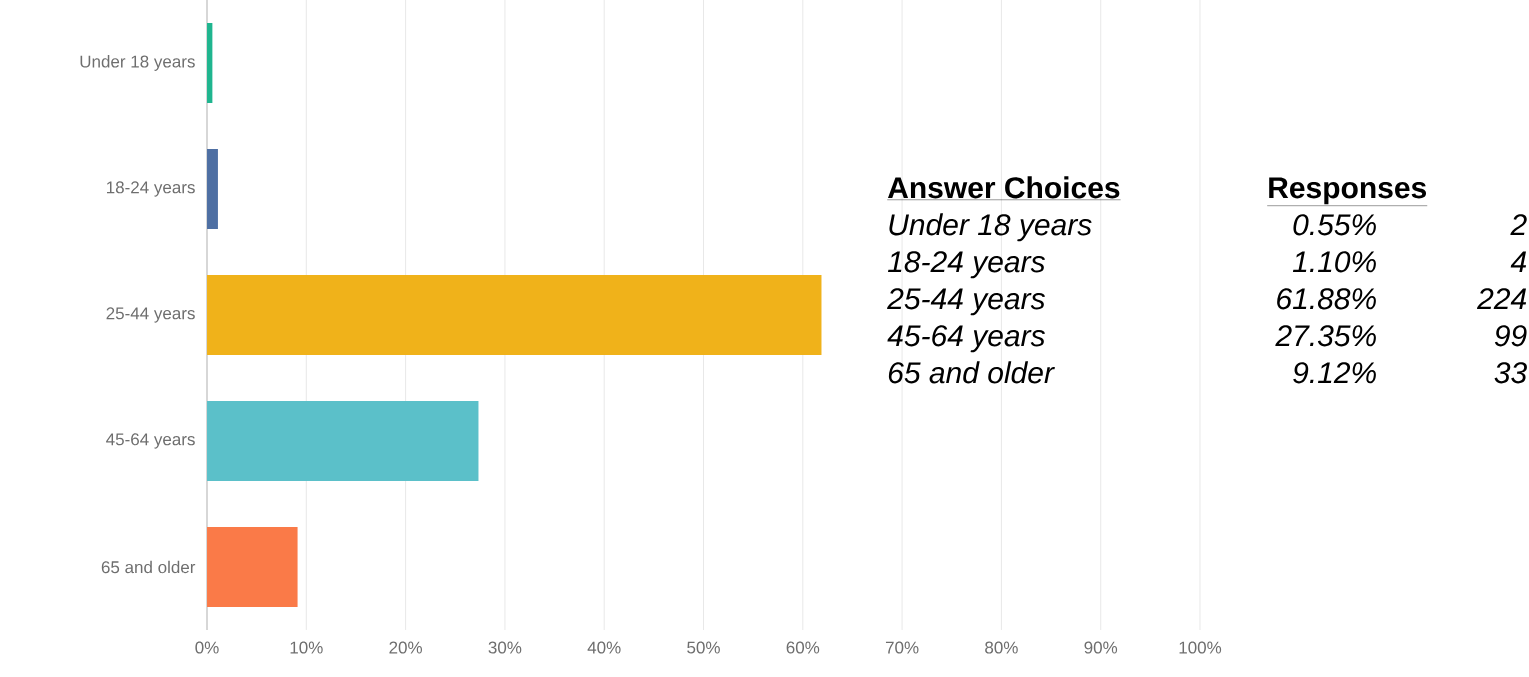 The width and height of the screenshot is (1529, 677). I want to click on text: 0.55%, so click(1334, 225).